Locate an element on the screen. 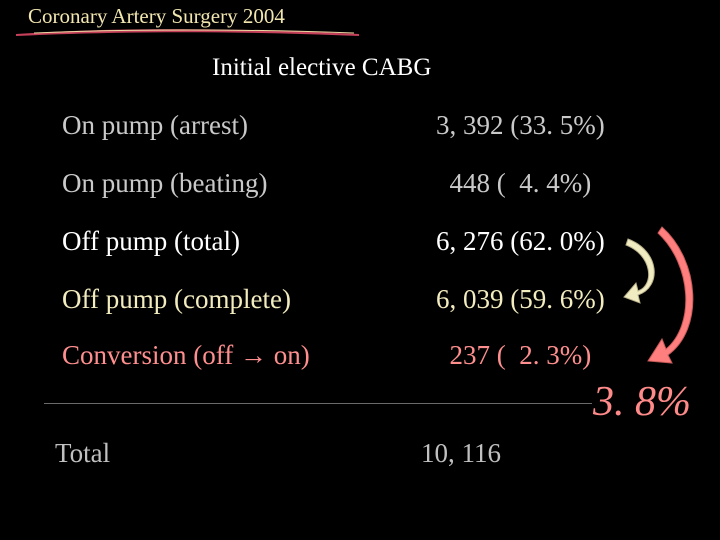 This screenshot has height=540, width=720. row-label-off-pump-complete: Off pump (complete) is located at coordinates (176, 299).